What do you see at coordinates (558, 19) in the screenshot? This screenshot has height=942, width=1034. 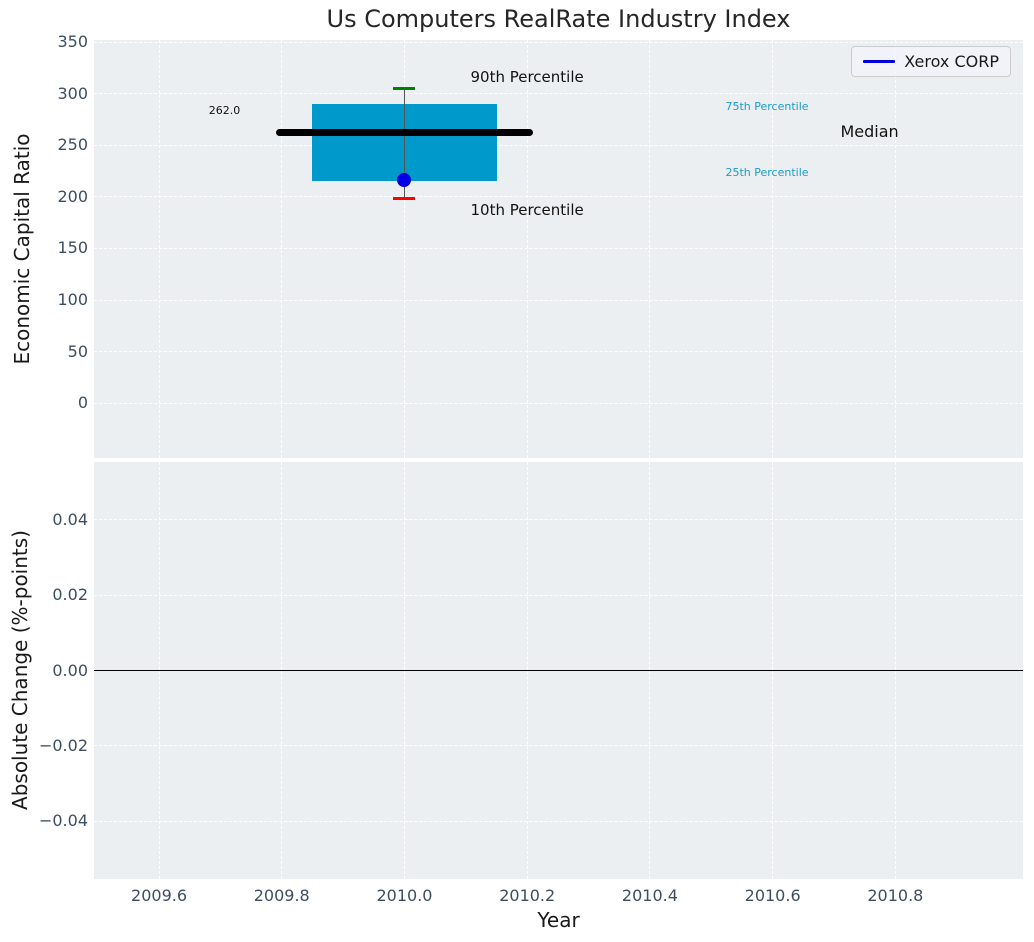 I see `chart-title: Us Computers RealRate Industry Index` at bounding box center [558, 19].